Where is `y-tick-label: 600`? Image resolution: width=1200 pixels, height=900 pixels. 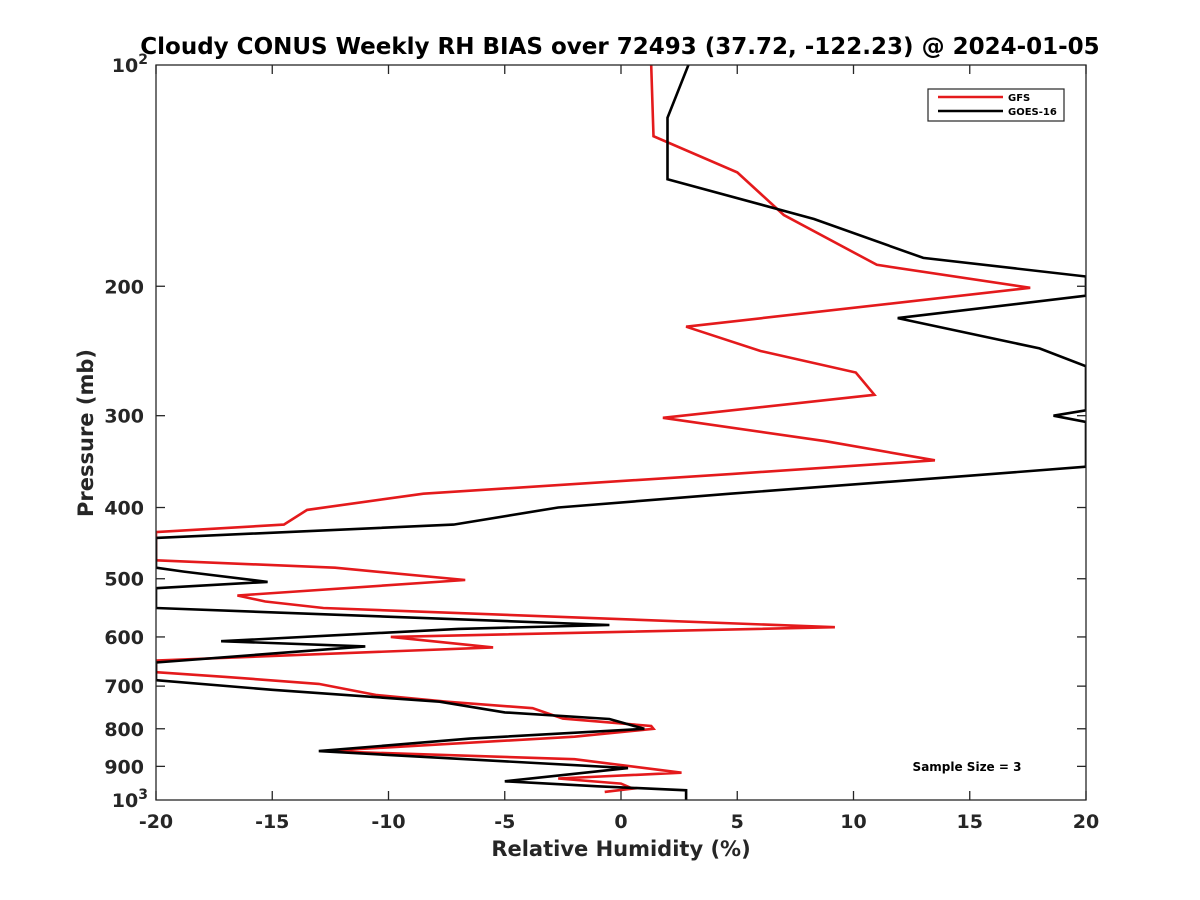
y-tick-label: 600 is located at coordinates (124, 638).